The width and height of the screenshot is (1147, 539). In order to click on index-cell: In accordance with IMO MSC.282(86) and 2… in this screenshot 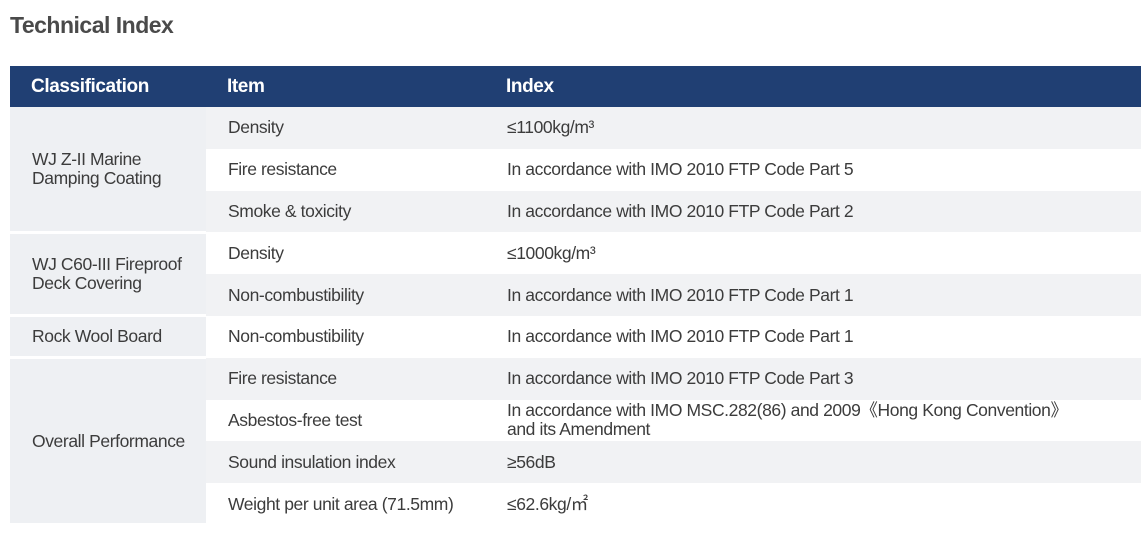, I will do `click(813, 420)`.